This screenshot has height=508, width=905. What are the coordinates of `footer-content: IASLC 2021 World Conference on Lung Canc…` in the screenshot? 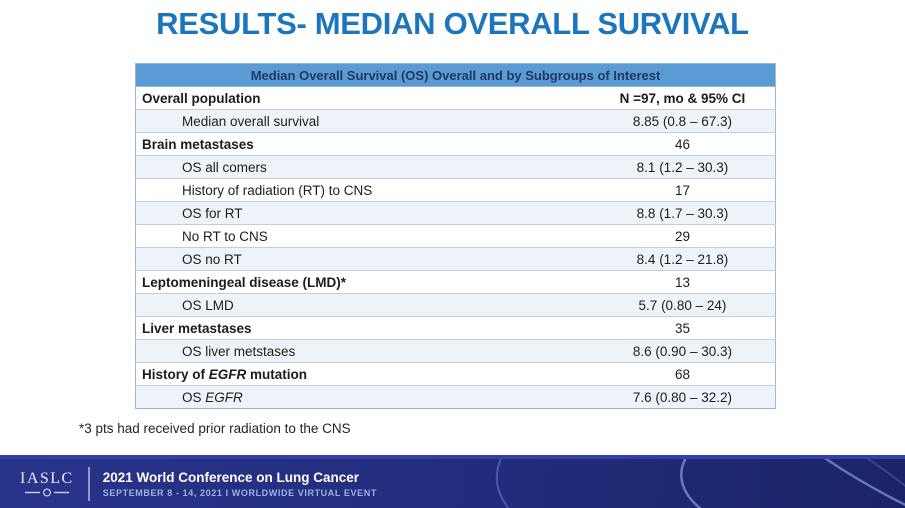 It's located at (452, 483).